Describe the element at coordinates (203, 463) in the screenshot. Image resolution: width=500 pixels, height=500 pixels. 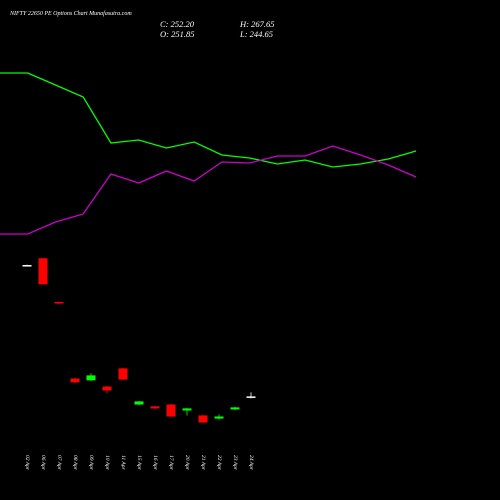
I see `x-tick-label: 21 Apr` at that location.